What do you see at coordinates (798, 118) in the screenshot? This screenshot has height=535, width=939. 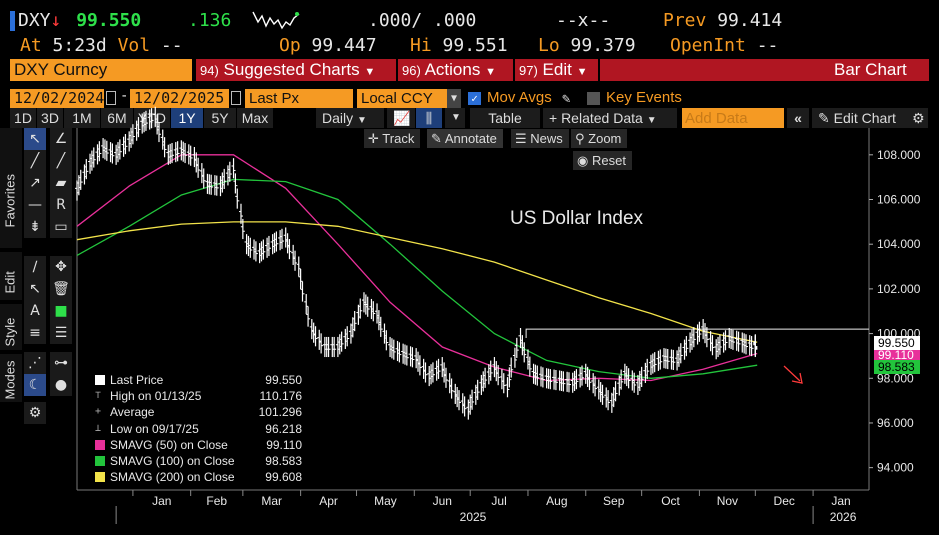 I see `collapse-icon: «` at bounding box center [798, 118].